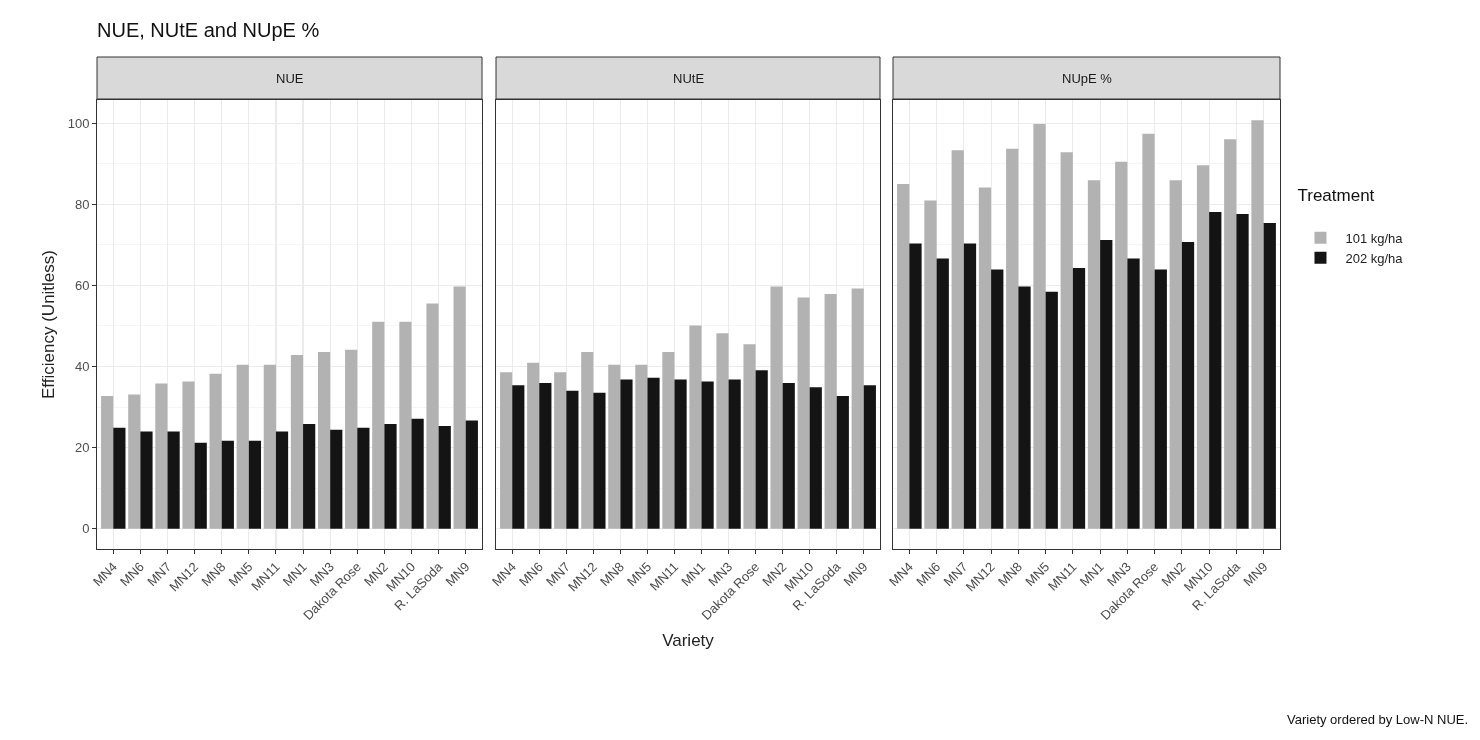  I want to click on chart-subtitle: NUtE, so click(689, 78).